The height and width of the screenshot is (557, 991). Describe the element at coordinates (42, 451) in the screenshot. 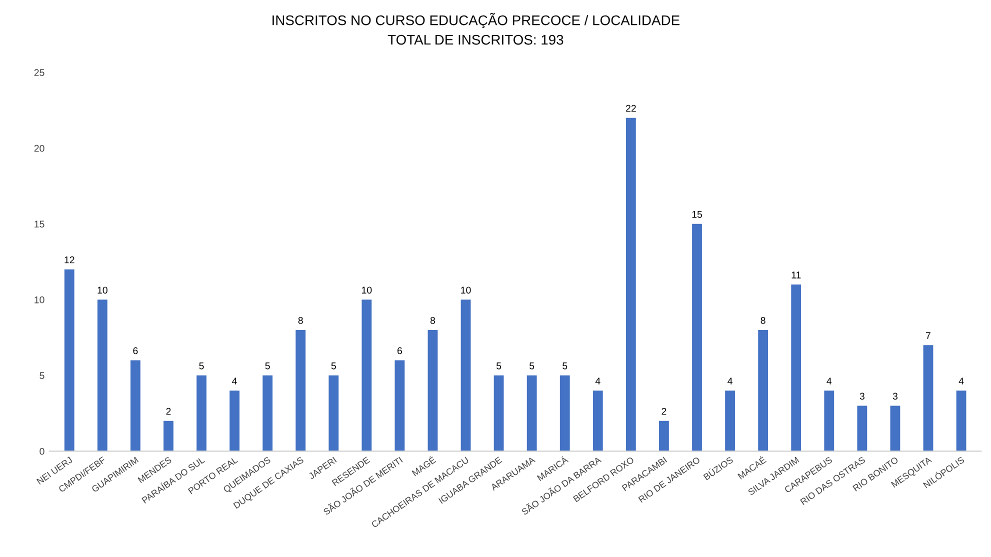

I see `y-tick-label: 0` at that location.